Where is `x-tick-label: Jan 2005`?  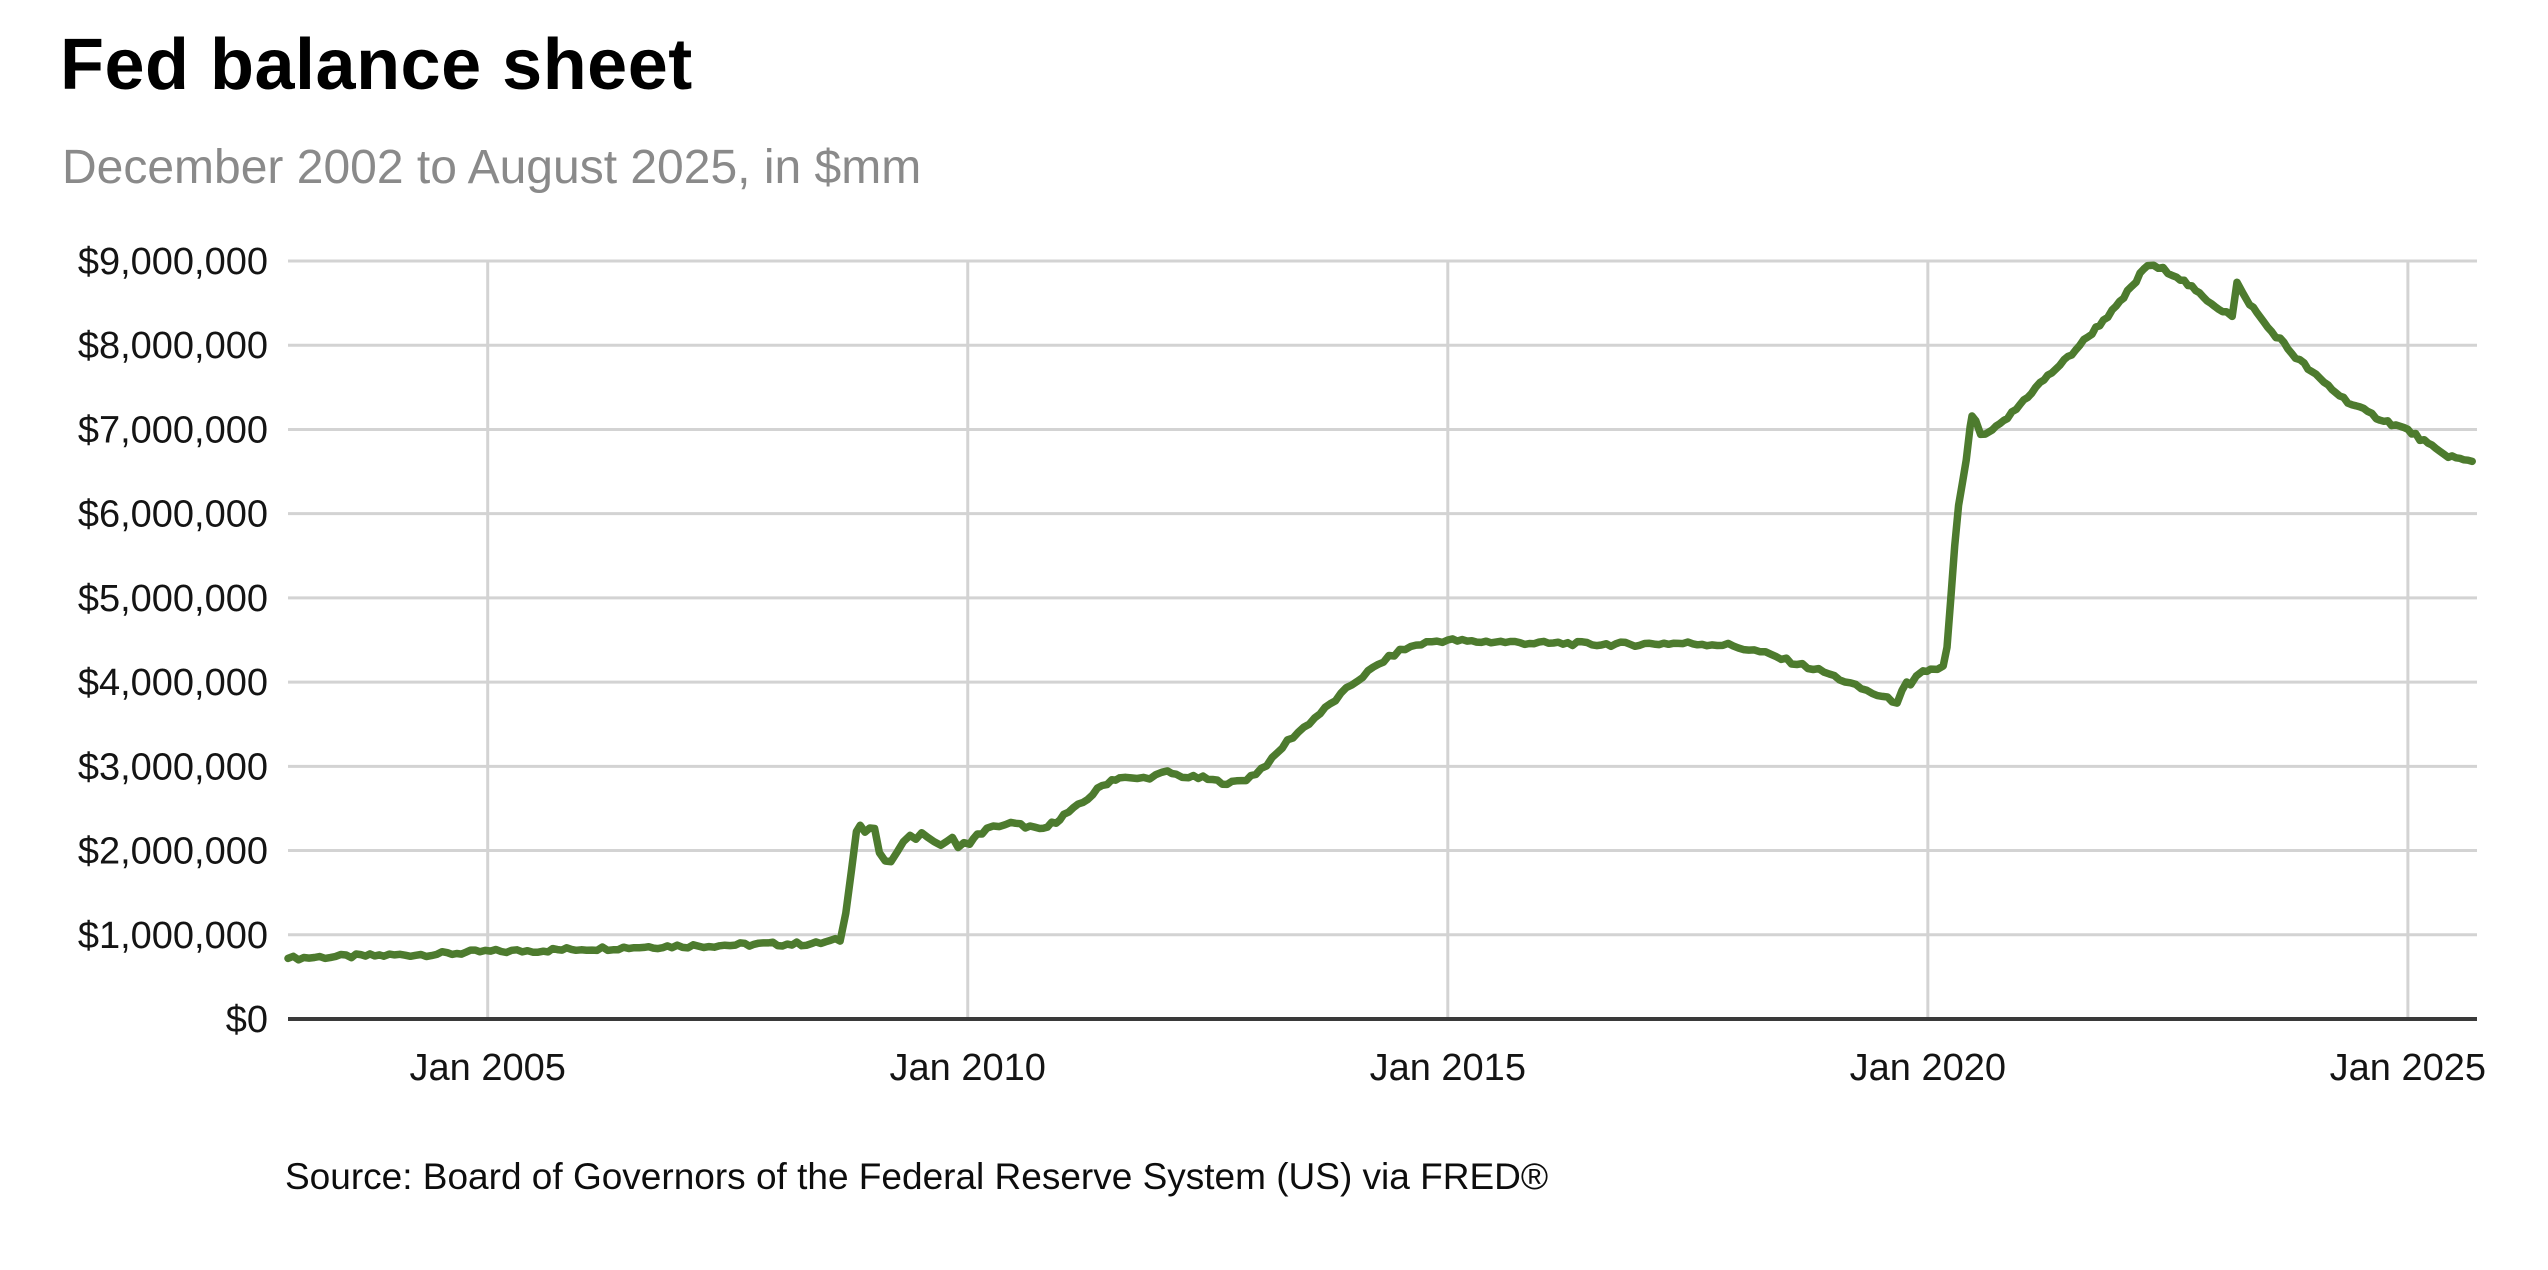
x-tick-label: Jan 2005 is located at coordinates (488, 1068).